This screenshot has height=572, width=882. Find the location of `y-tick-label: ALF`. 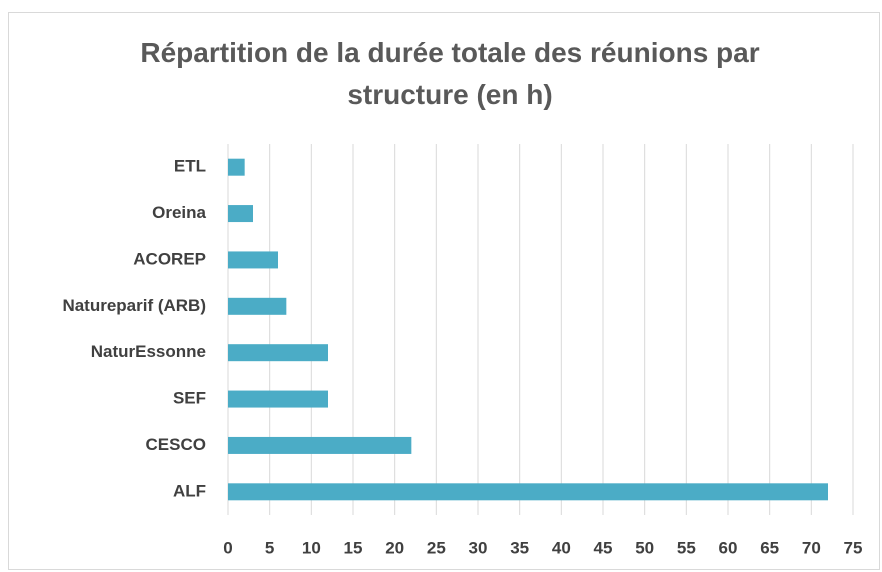

y-tick-label: ALF is located at coordinates (189, 490).